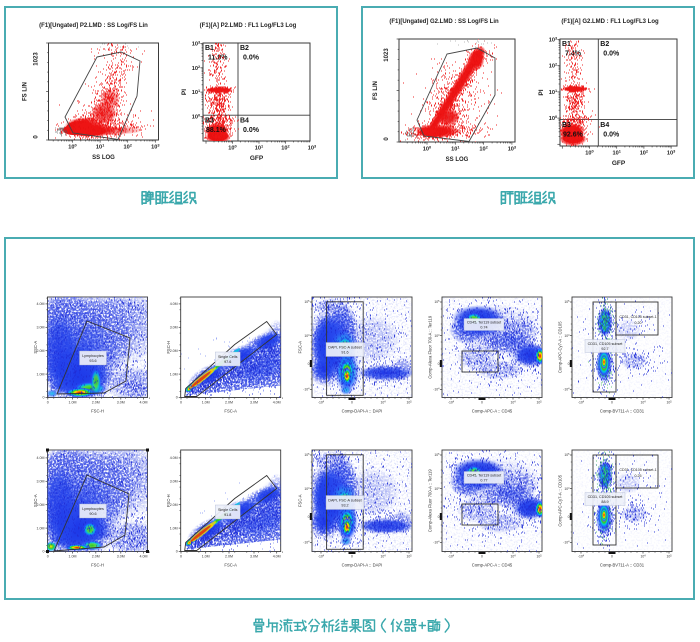 Image resolution: width=700 pixels, height=642 pixels. I want to click on svg-text:Comp-Alexa Fluor 700-A :: Ter1: Comp-Alexa Fluor 700-A :: Ter119, so click(430, 347).